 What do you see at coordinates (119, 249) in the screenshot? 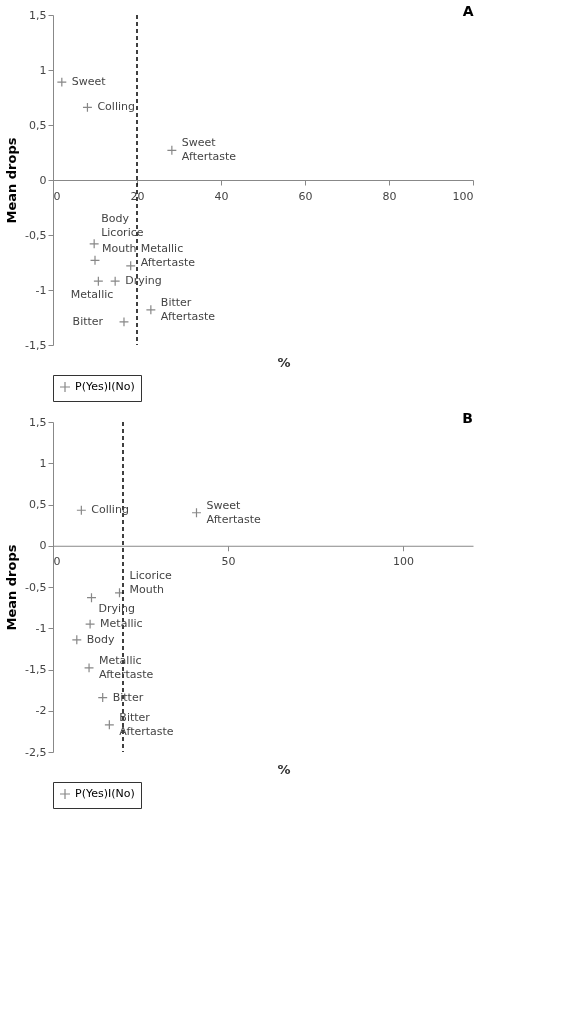
I see `data-label: Mouth` at bounding box center [119, 249].